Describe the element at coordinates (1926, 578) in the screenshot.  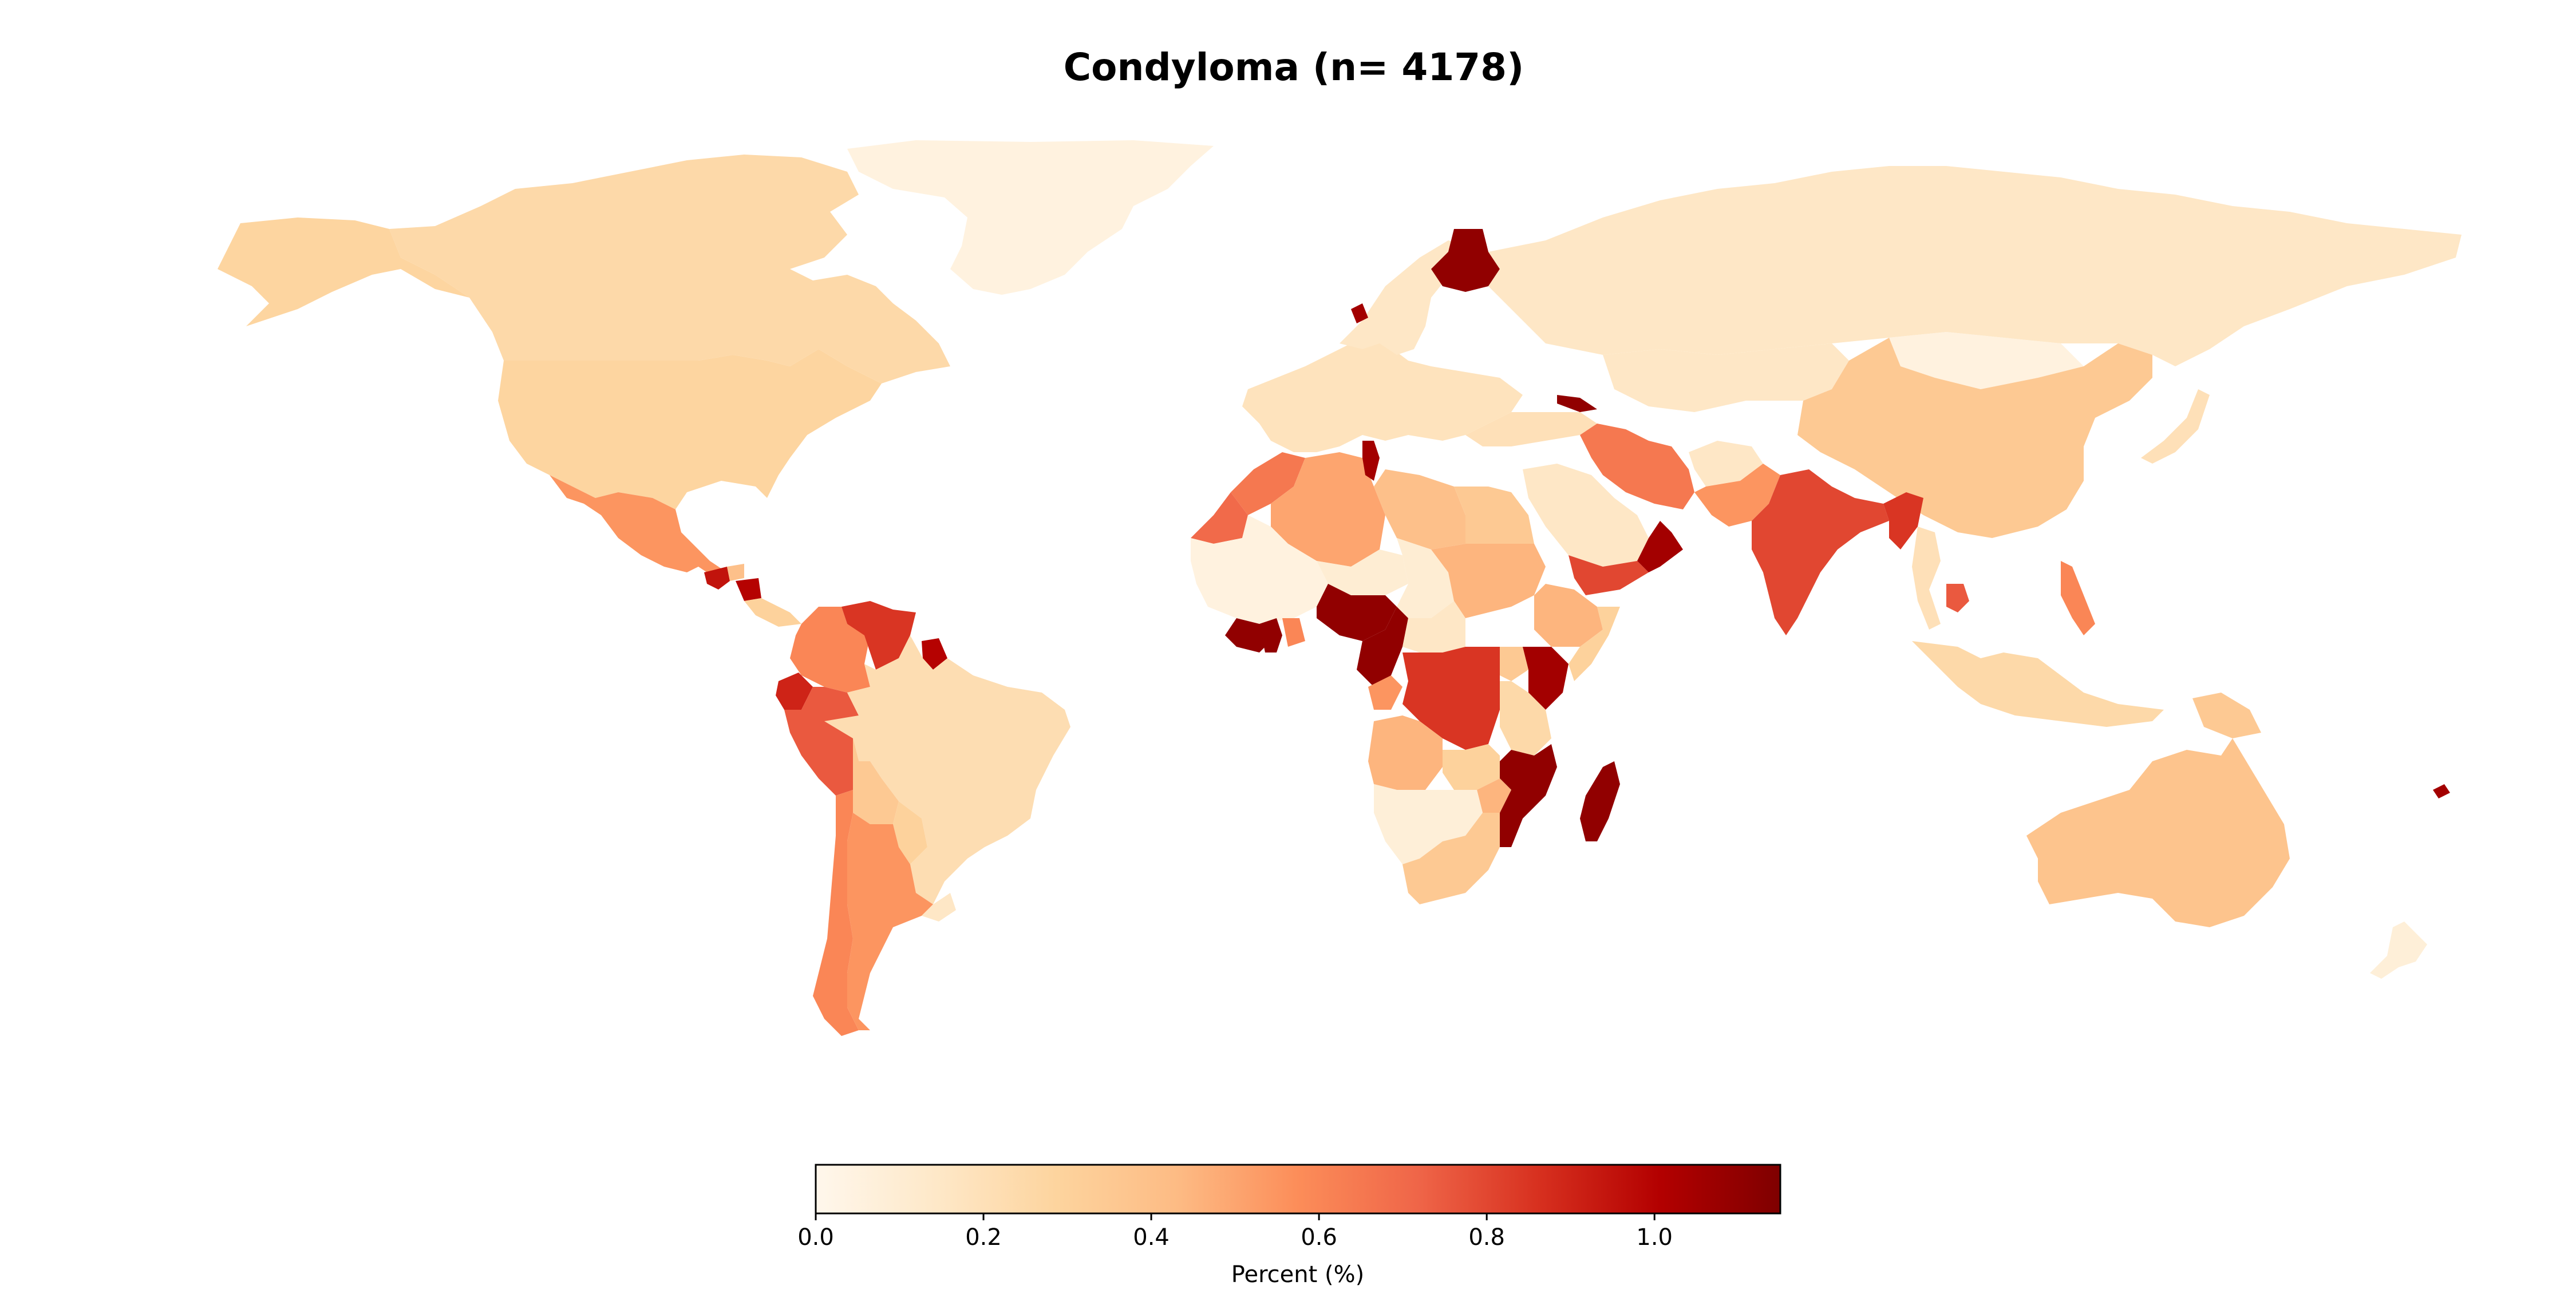
I see `region-thailand` at that location.